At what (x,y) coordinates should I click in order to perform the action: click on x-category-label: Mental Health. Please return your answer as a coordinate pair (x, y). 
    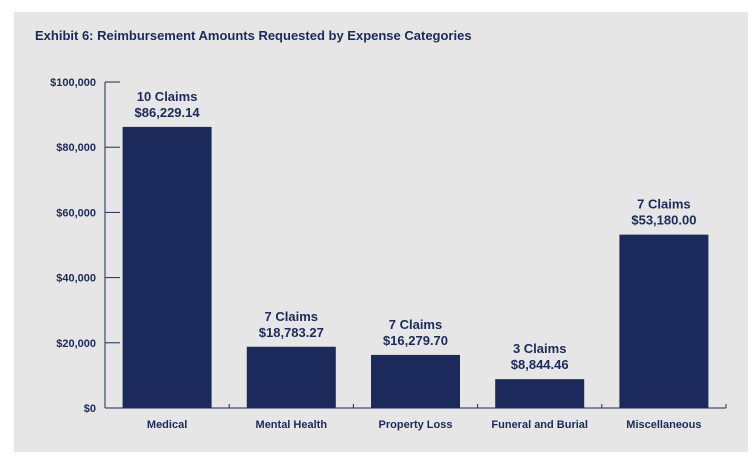
    Looking at the image, I should click on (292, 425).